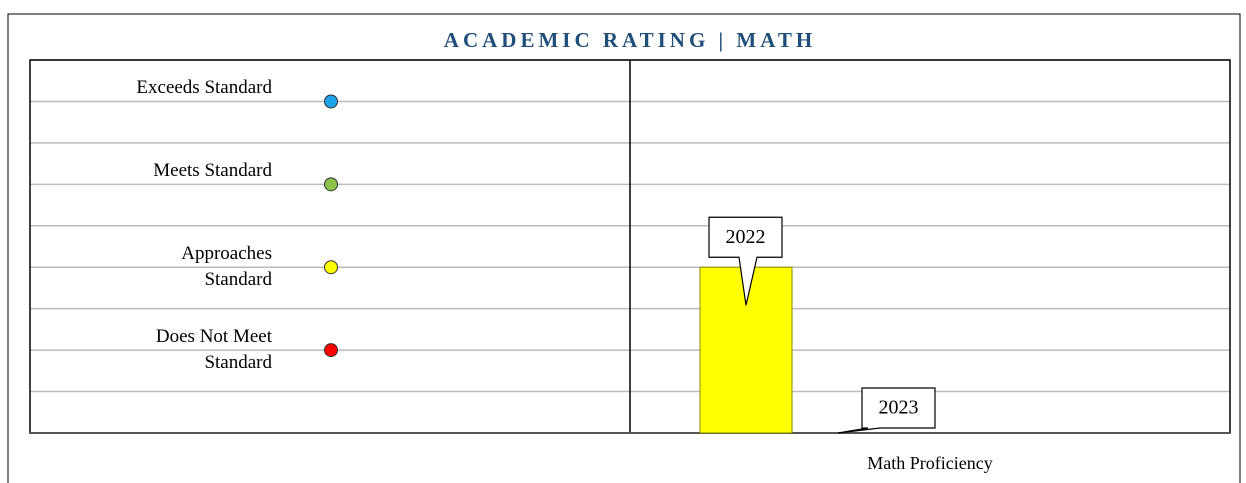 This screenshot has width=1246, height=483. What do you see at coordinates (929, 463) in the screenshot?
I see `x-tick-label: Math Proficiency` at bounding box center [929, 463].